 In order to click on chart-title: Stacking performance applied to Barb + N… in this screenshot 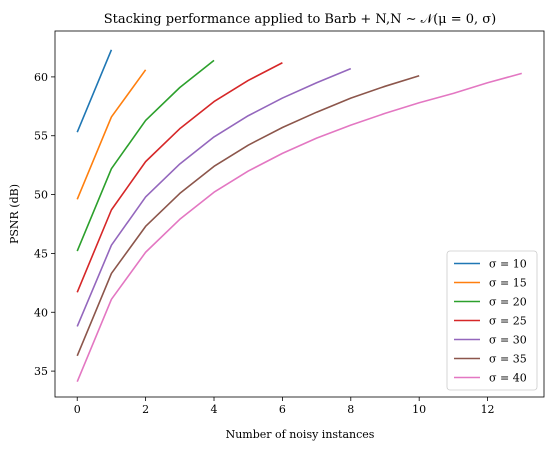, I will do `click(300, 19)`.